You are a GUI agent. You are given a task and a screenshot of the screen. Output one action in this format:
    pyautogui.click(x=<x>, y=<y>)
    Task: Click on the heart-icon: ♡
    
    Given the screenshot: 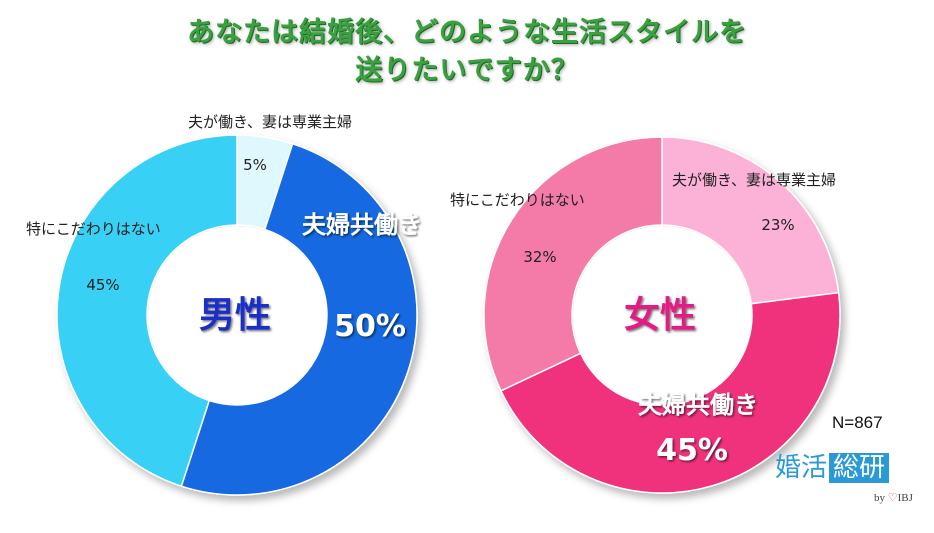 What is the action you would take?
    pyautogui.click(x=892, y=498)
    